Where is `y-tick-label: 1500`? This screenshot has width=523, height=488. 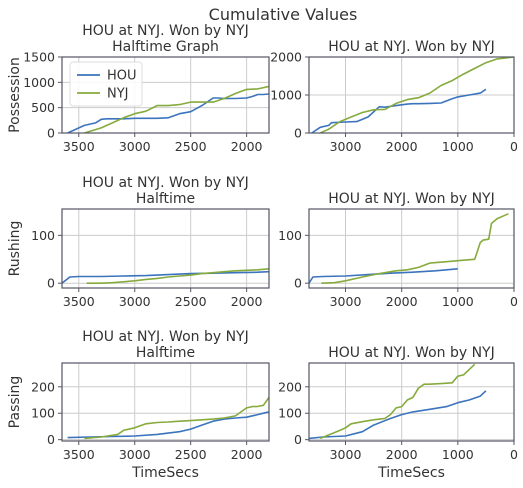 y-tick-label: 1500 is located at coordinates (39, 57).